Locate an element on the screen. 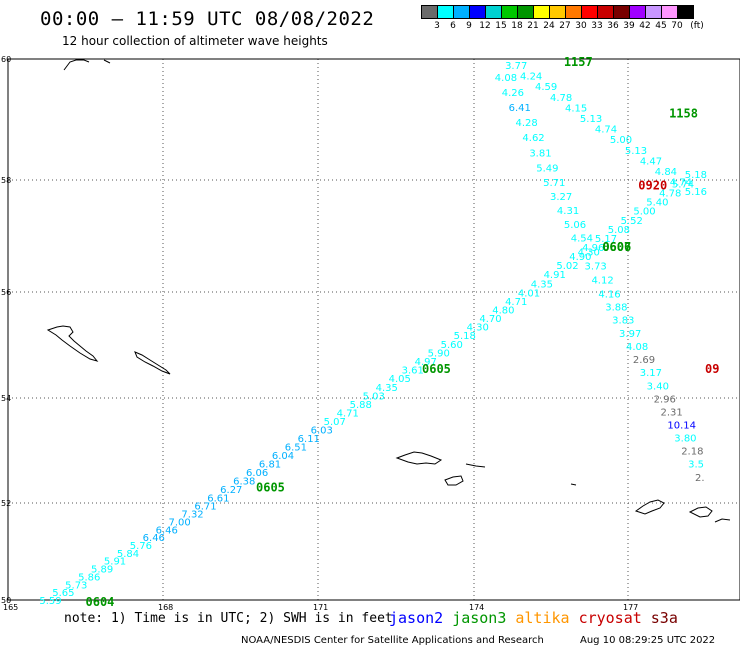 The width and height of the screenshot is (740, 650). swh-point: 10.14 is located at coordinates (681, 426).